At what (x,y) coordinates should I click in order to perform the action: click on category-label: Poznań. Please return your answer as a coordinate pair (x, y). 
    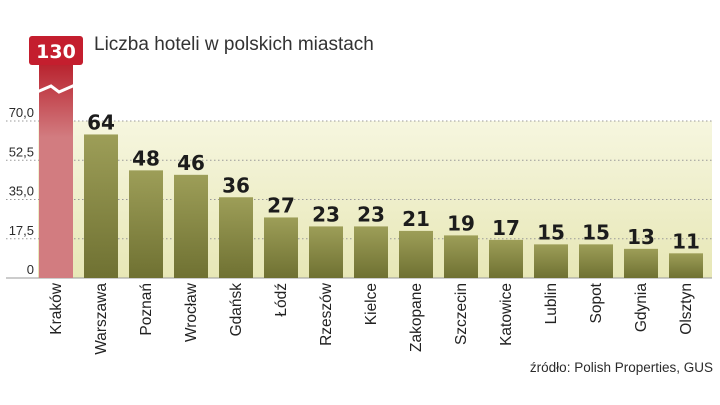
    Looking at the image, I should click on (146, 309).